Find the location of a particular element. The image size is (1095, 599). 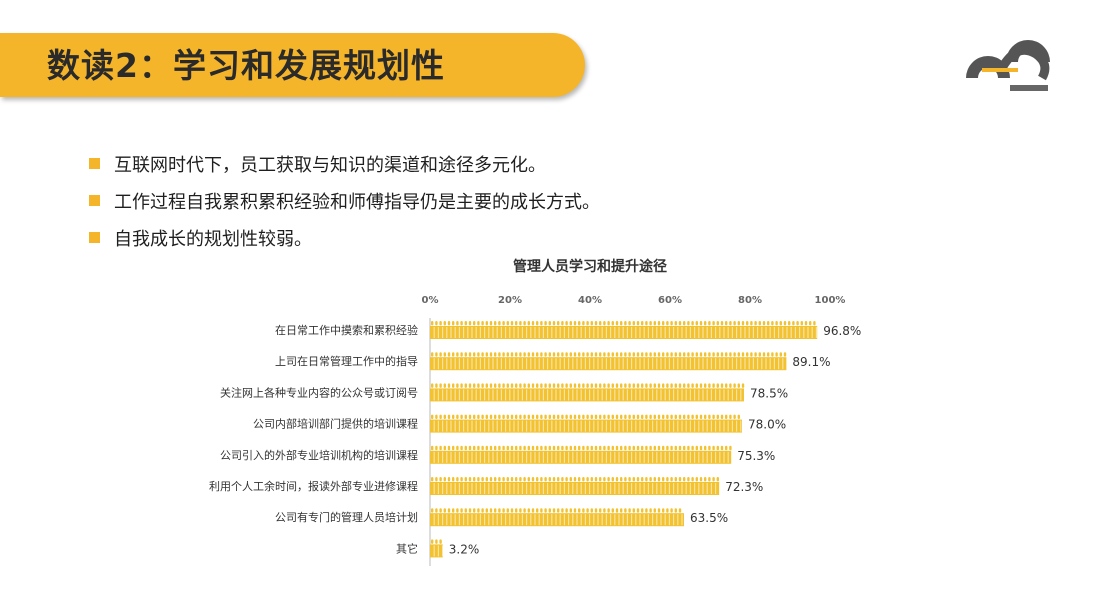

bullet-item: 自我成长的规划性较弱。 is located at coordinates (439, 237).